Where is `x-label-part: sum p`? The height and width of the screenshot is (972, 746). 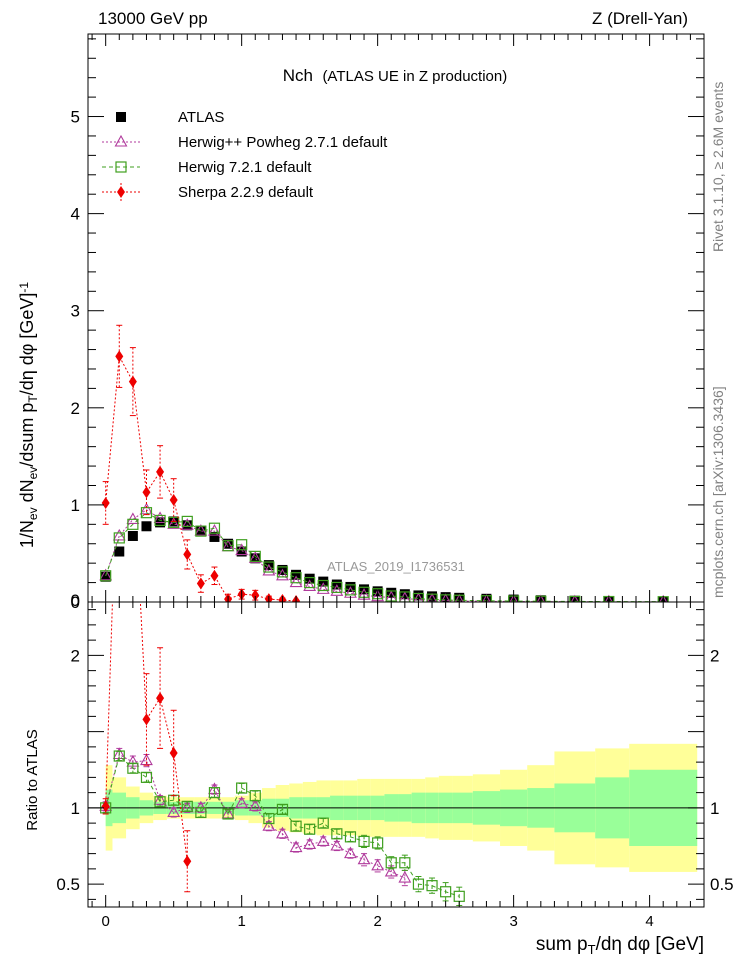
x-label-part: sum p is located at coordinates (562, 944).